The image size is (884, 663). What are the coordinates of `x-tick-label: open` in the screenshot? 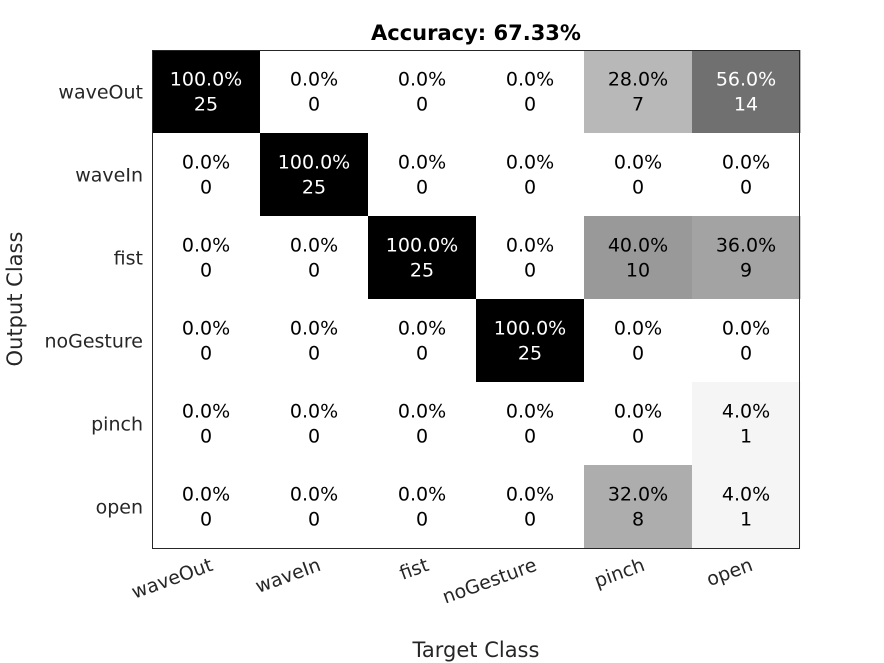 It's located at (730, 572).